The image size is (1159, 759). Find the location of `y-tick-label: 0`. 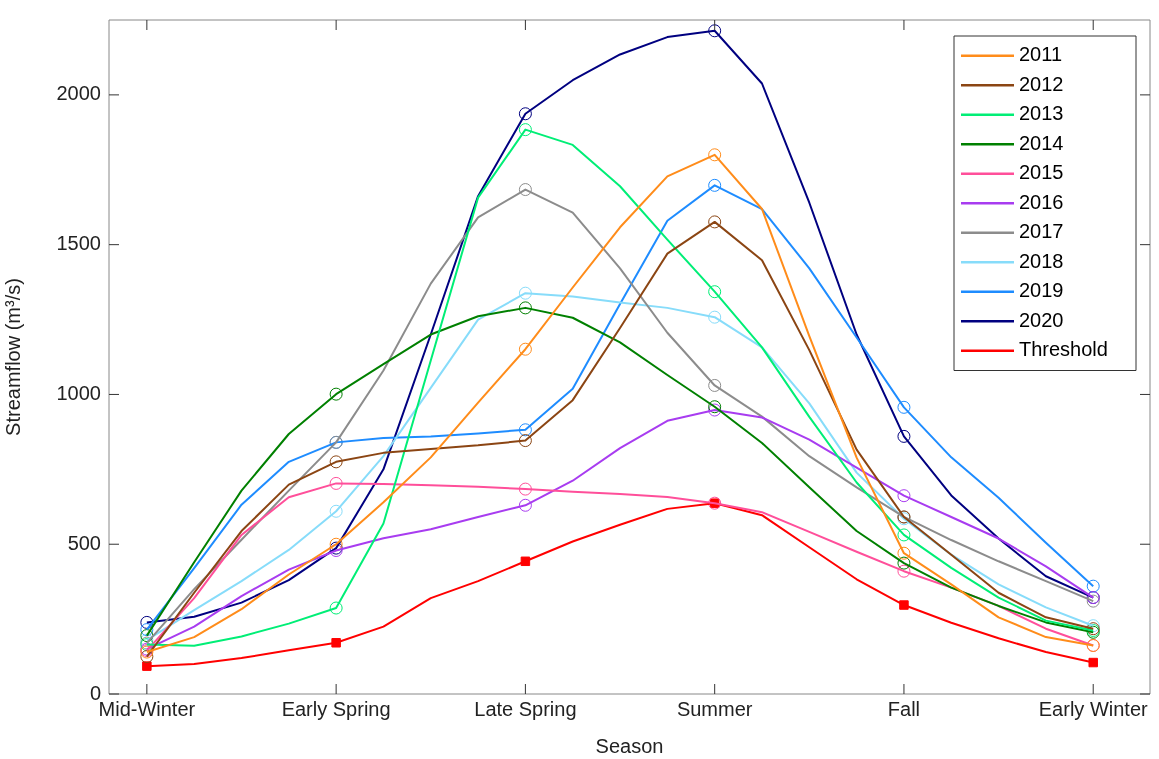

y-tick-label: 0 is located at coordinates (95, 692).